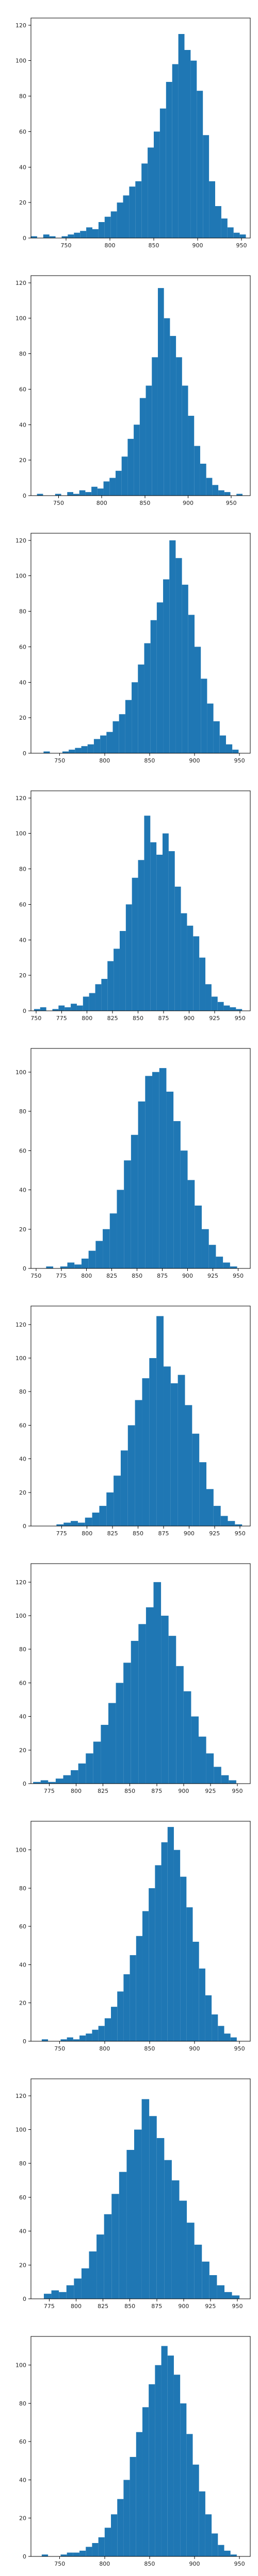 This screenshot has height=2576, width=258. I want to click on x-tick-label: 875, so click(156, 2306).